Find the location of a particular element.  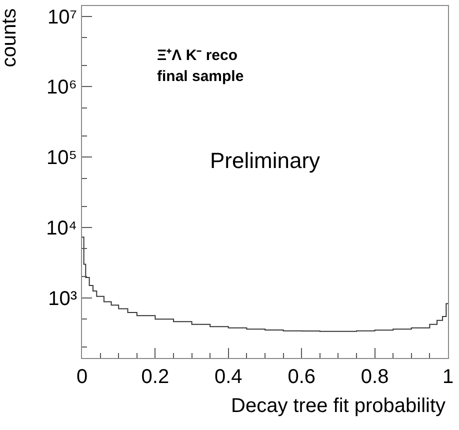

x-axis-title: Decay tree fit probability is located at coordinates (338, 406).